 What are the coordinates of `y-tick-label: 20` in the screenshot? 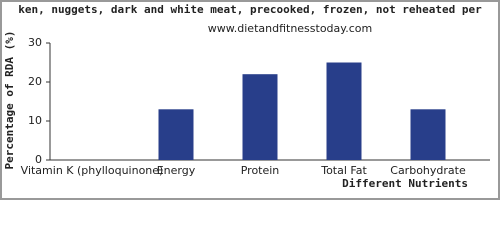 It's located at (35, 81).